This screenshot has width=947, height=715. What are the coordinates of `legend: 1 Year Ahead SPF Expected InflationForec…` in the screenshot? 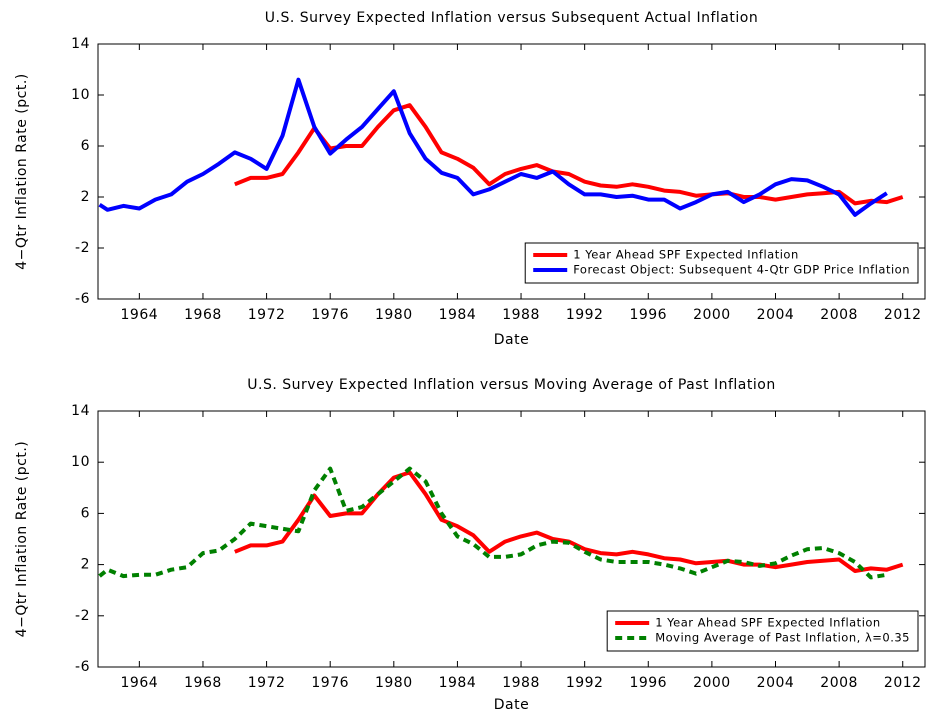 It's located at (721, 263).